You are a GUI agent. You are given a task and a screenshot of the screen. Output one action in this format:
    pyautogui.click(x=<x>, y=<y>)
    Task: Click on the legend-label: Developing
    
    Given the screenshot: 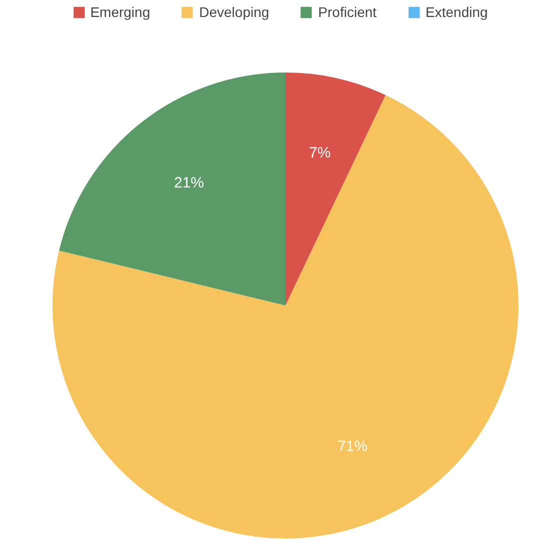 What is the action you would take?
    pyautogui.click(x=234, y=12)
    